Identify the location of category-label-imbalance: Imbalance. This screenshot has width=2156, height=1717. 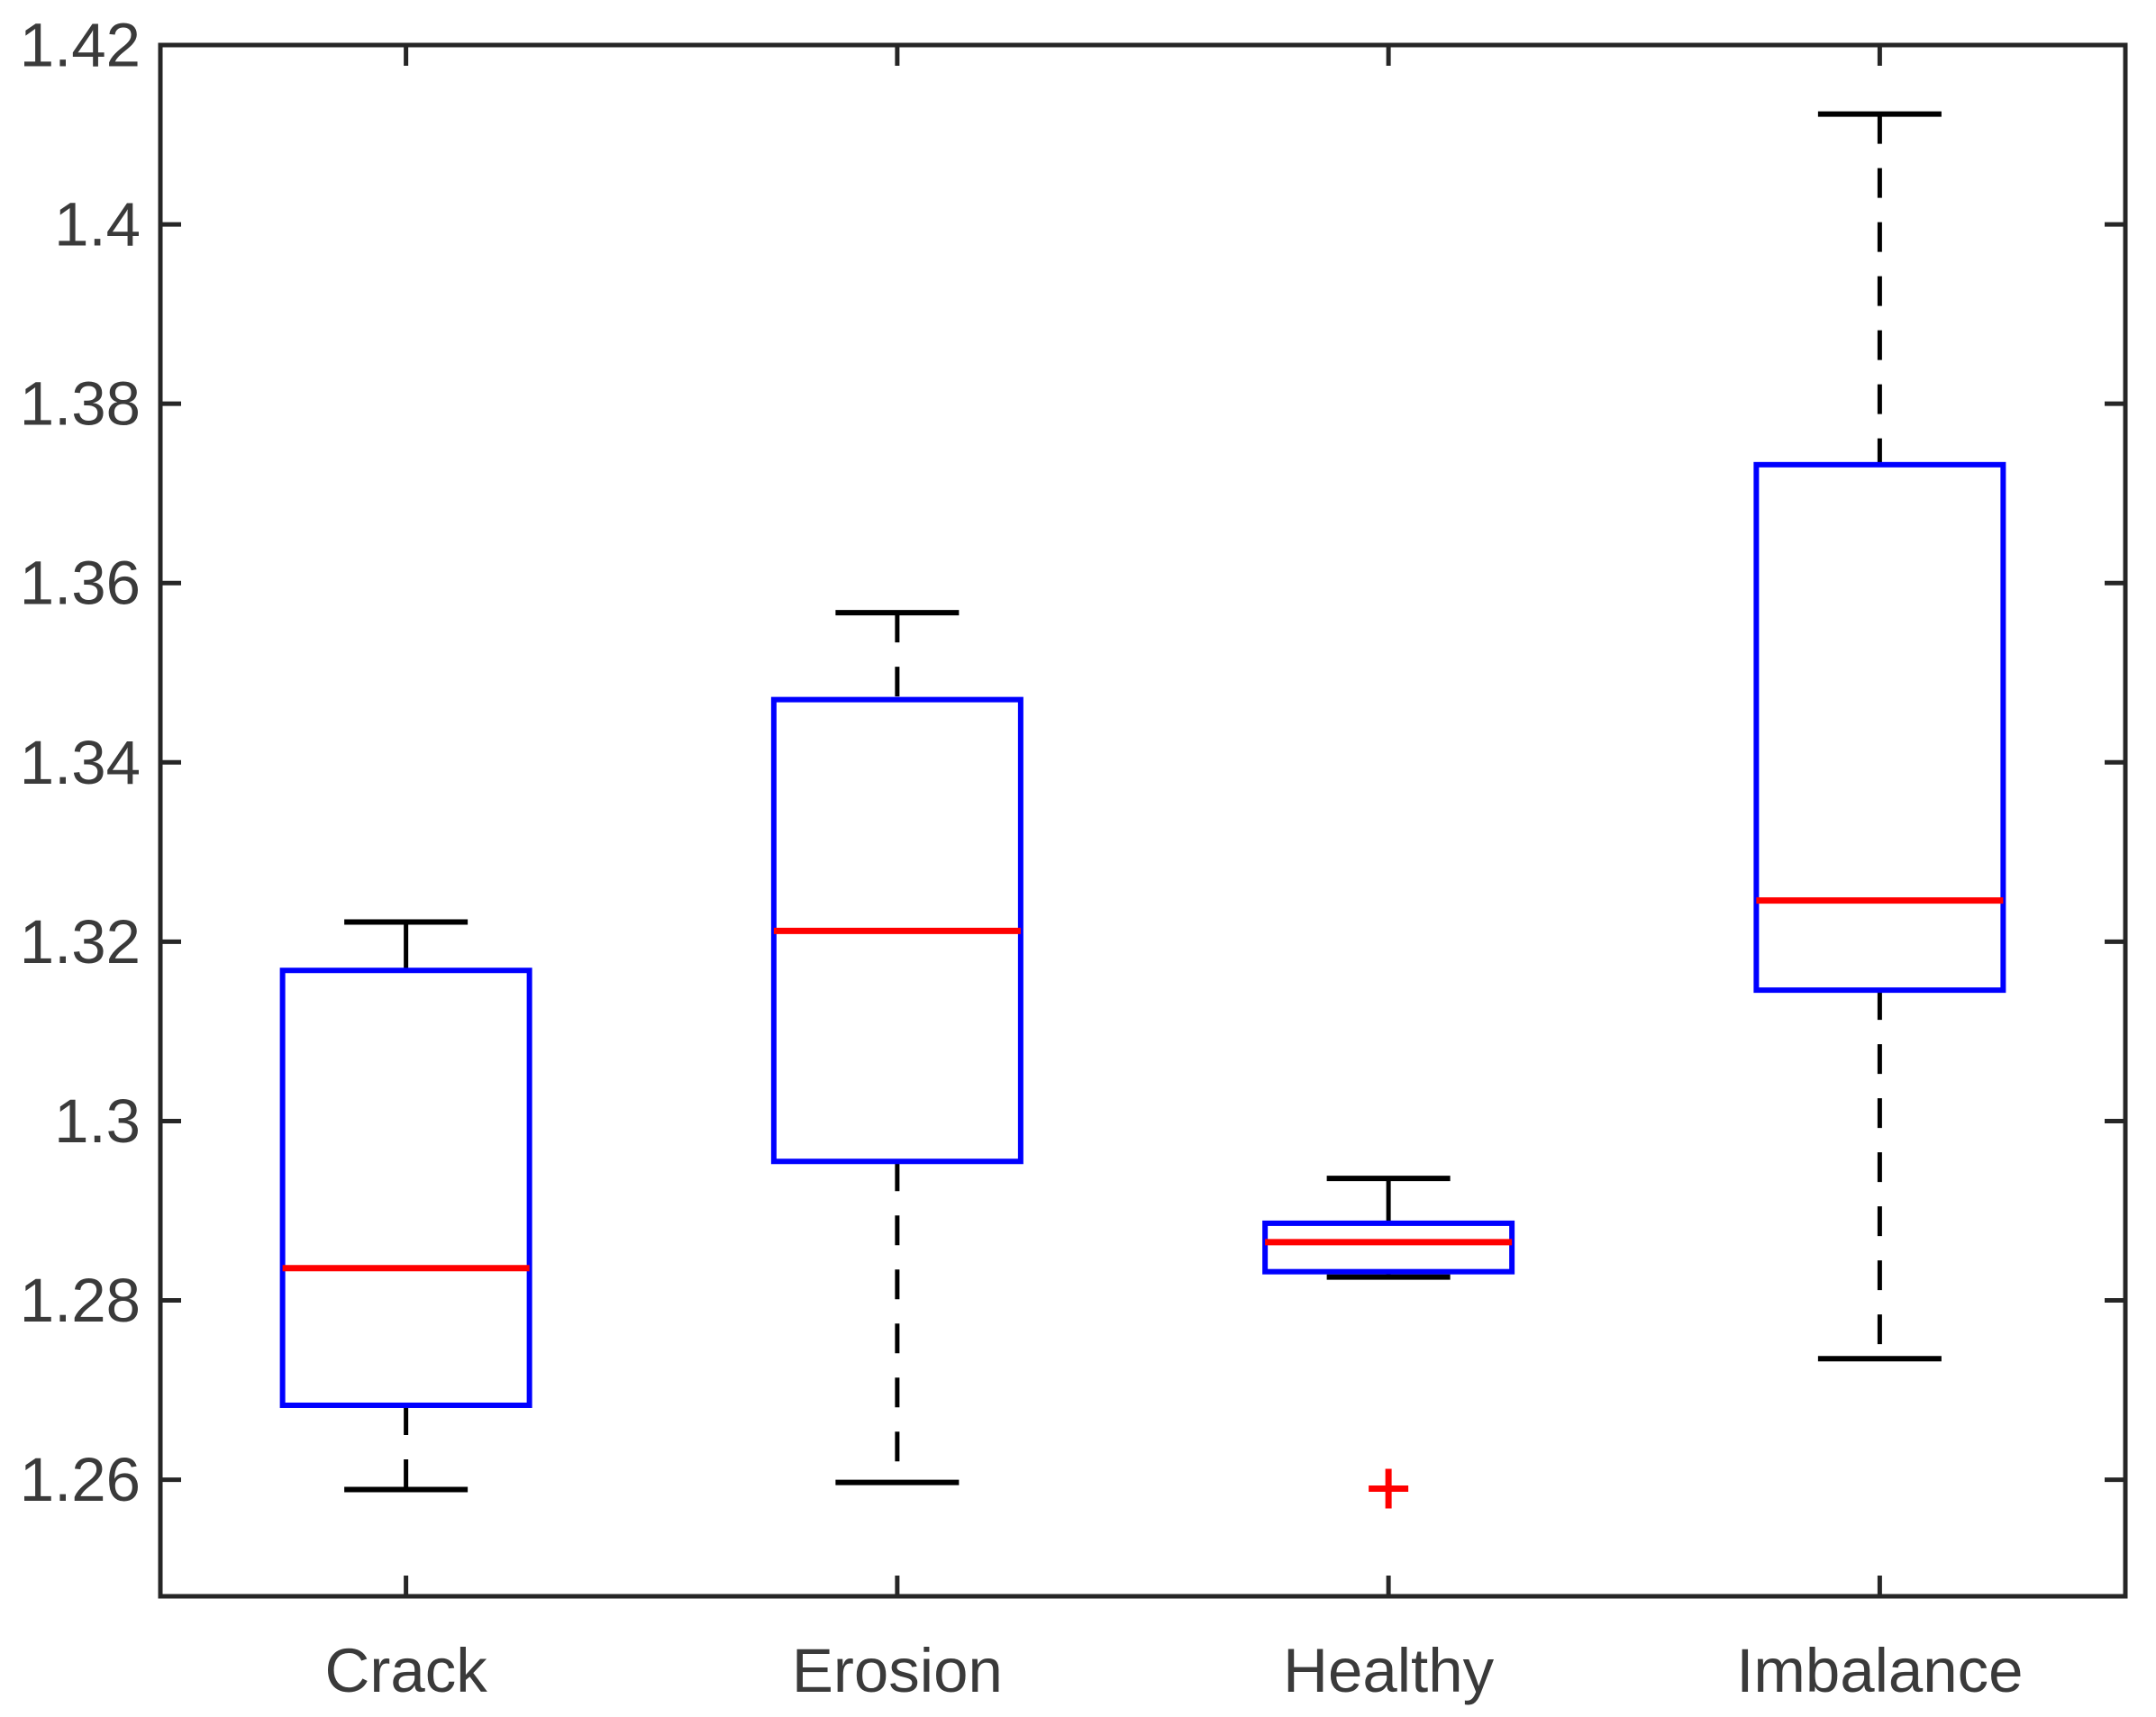
(1879, 1670).